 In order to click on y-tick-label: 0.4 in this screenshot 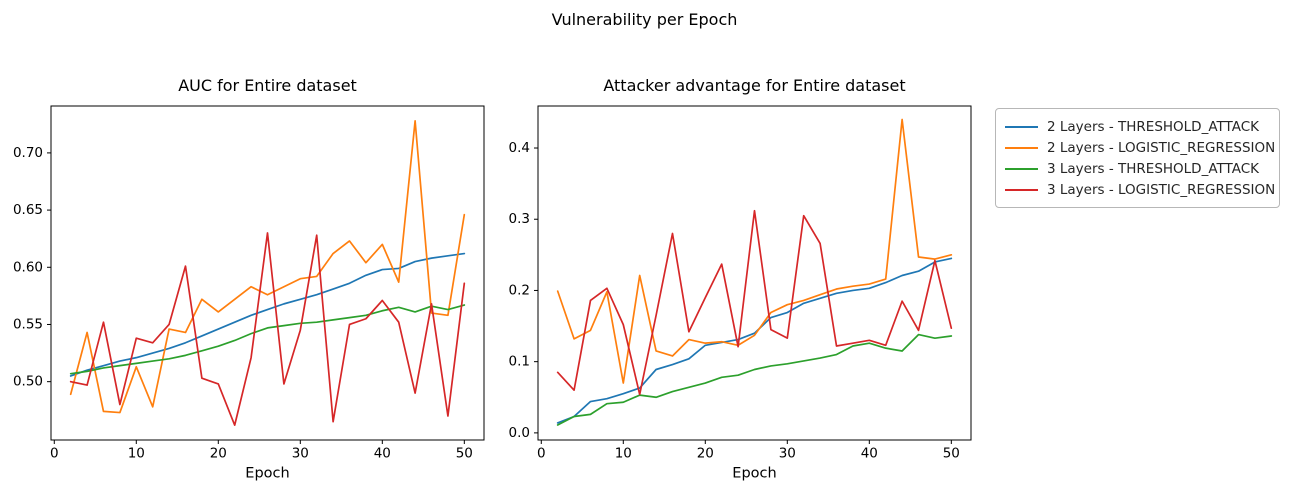, I will do `click(519, 148)`.